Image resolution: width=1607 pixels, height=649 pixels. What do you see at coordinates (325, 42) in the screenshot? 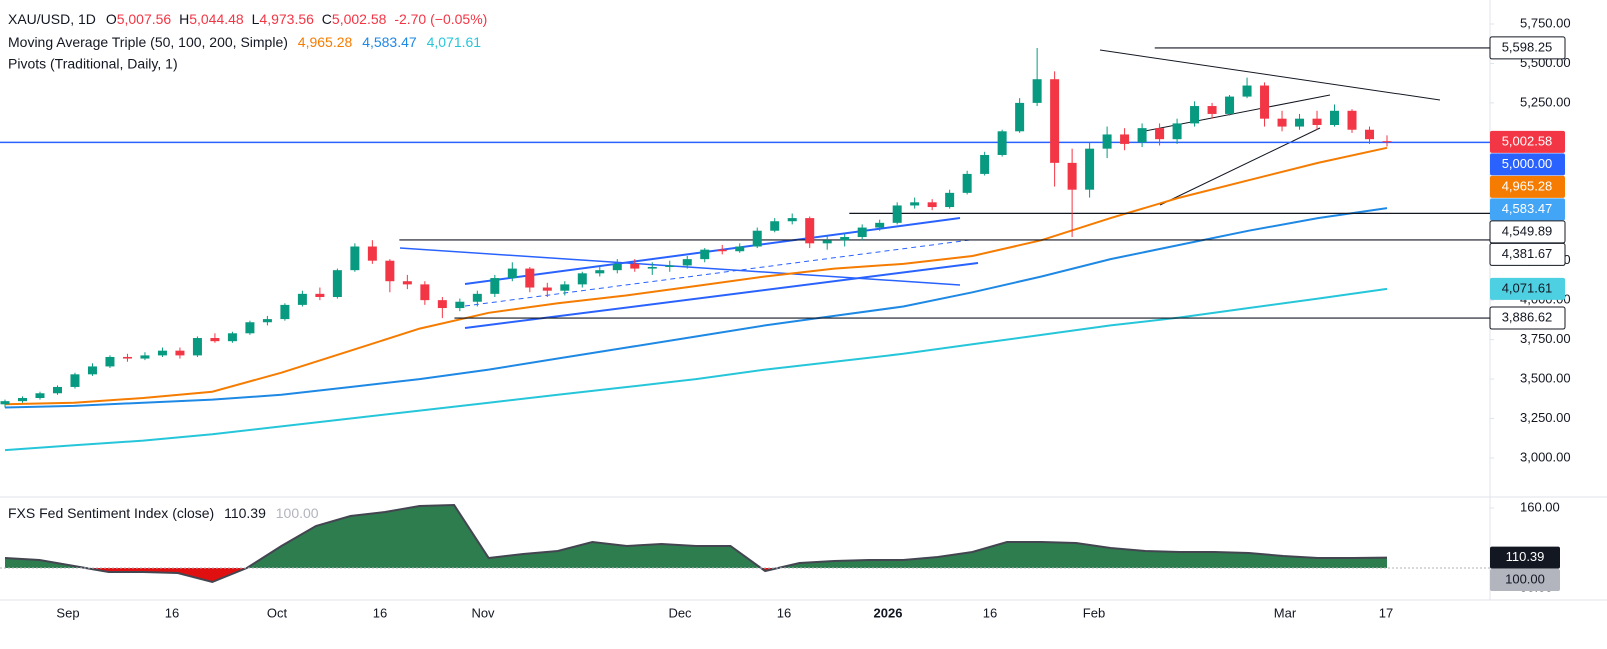
I see `legend-entry: 4,965.28` at bounding box center [325, 42].